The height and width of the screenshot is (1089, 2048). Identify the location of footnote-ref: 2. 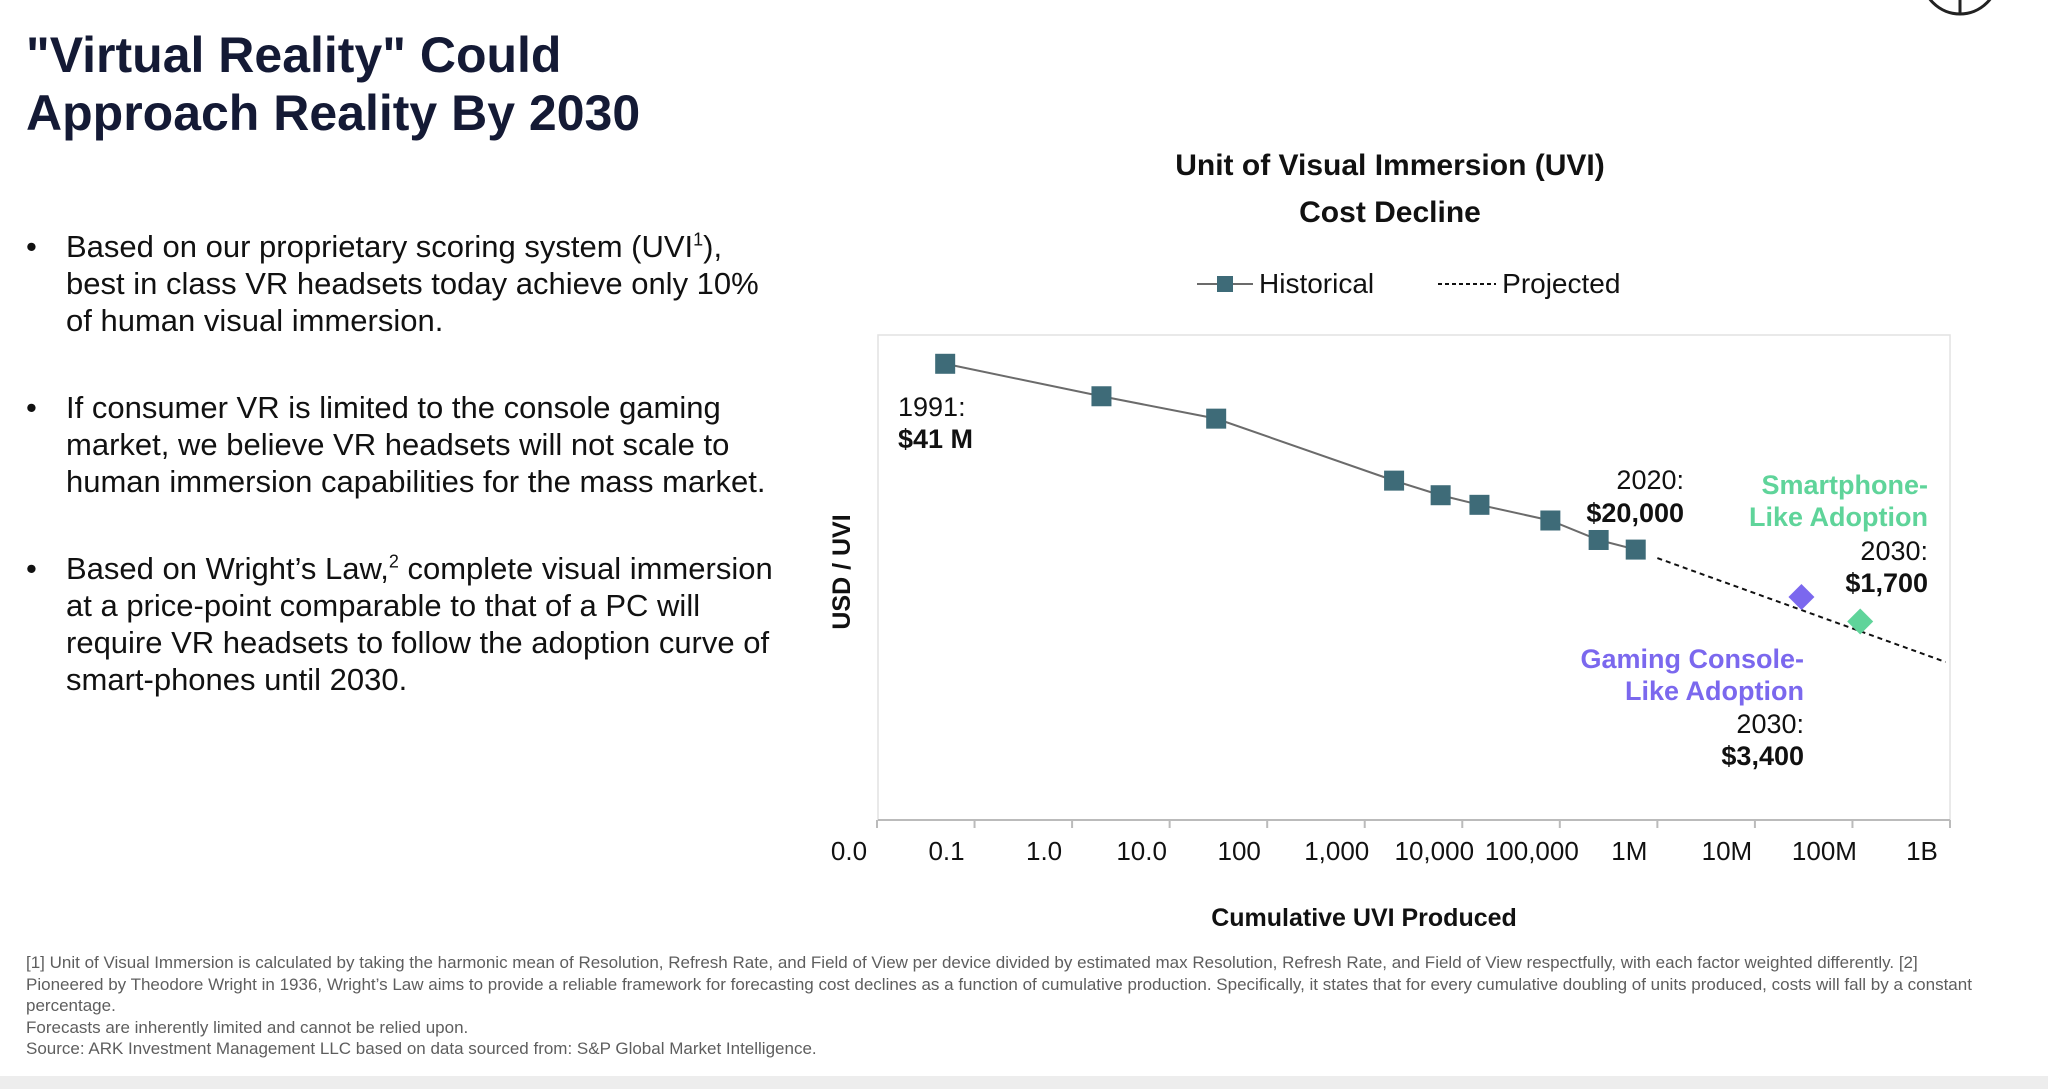
(393, 561).